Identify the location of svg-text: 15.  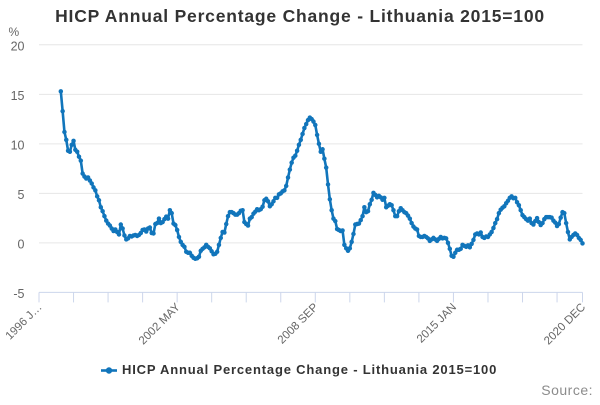
(18, 96).